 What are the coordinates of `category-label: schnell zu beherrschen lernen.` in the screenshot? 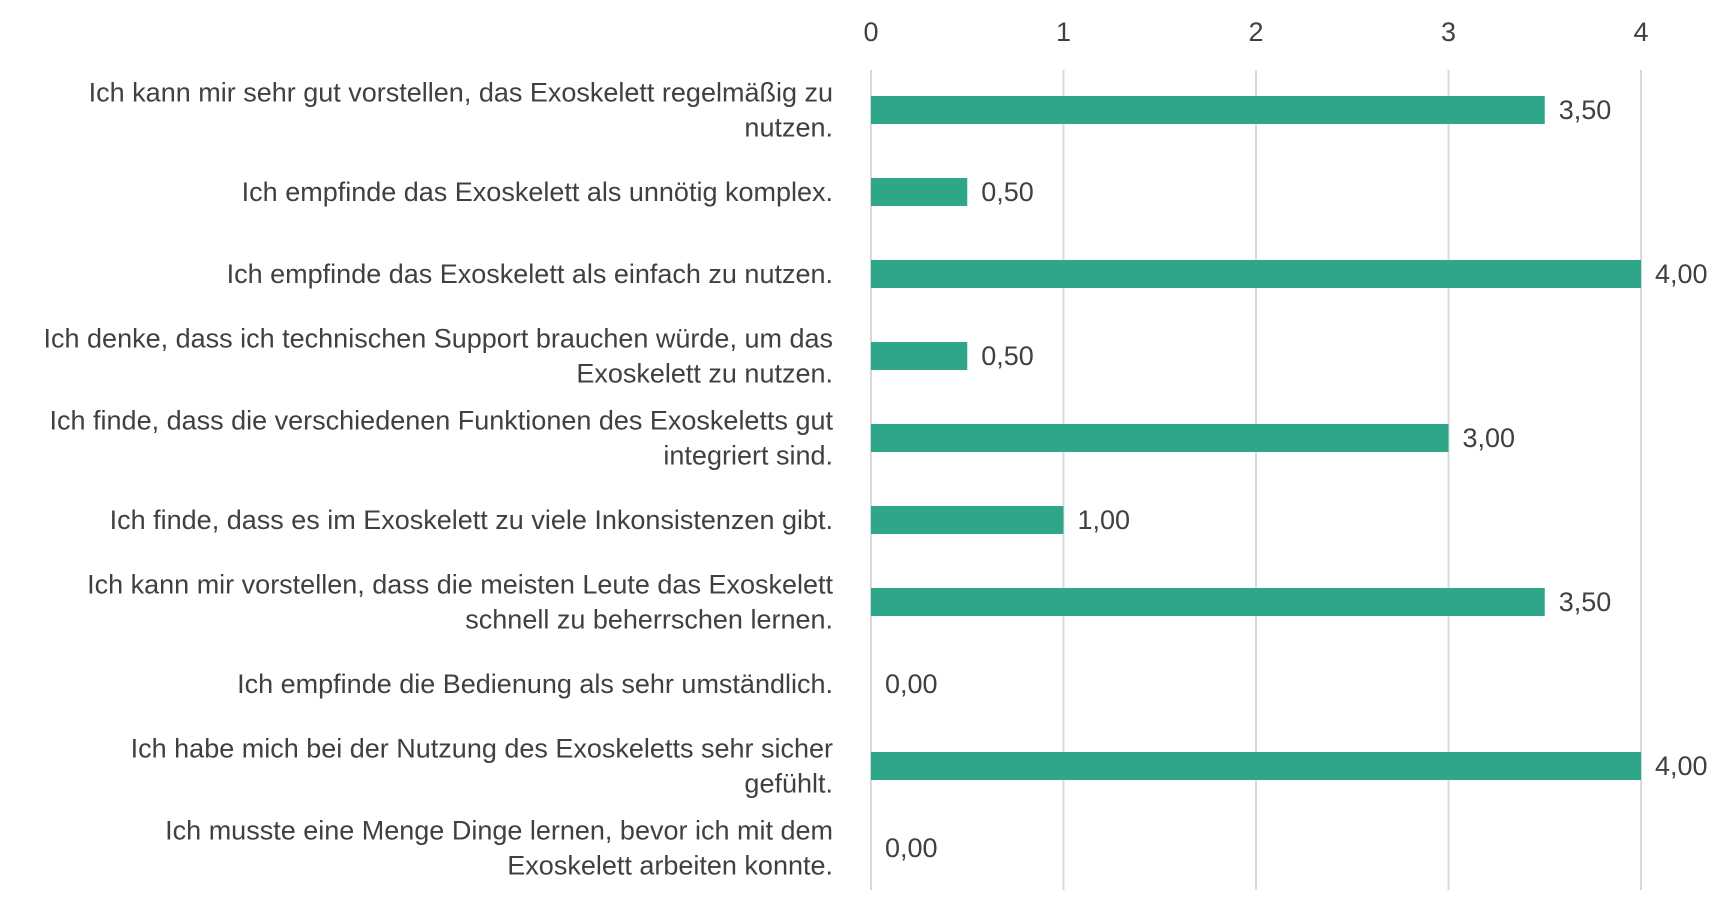 It's located at (649, 620).